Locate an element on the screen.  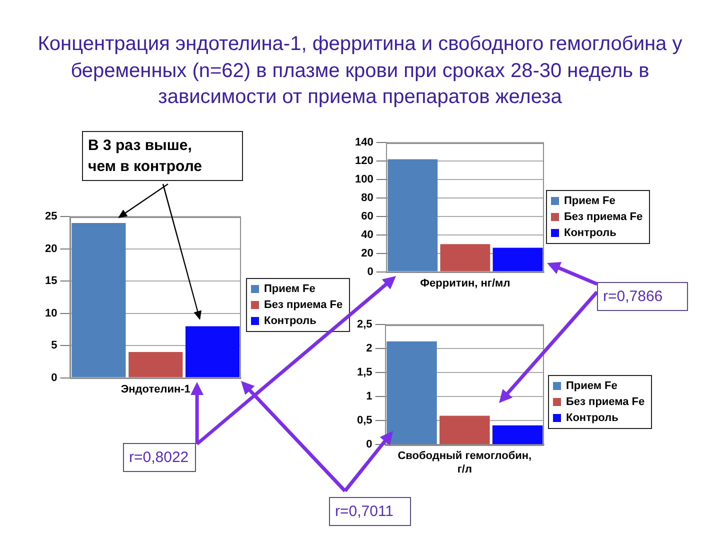
text: r=0,7011 is located at coordinates (370, 511).